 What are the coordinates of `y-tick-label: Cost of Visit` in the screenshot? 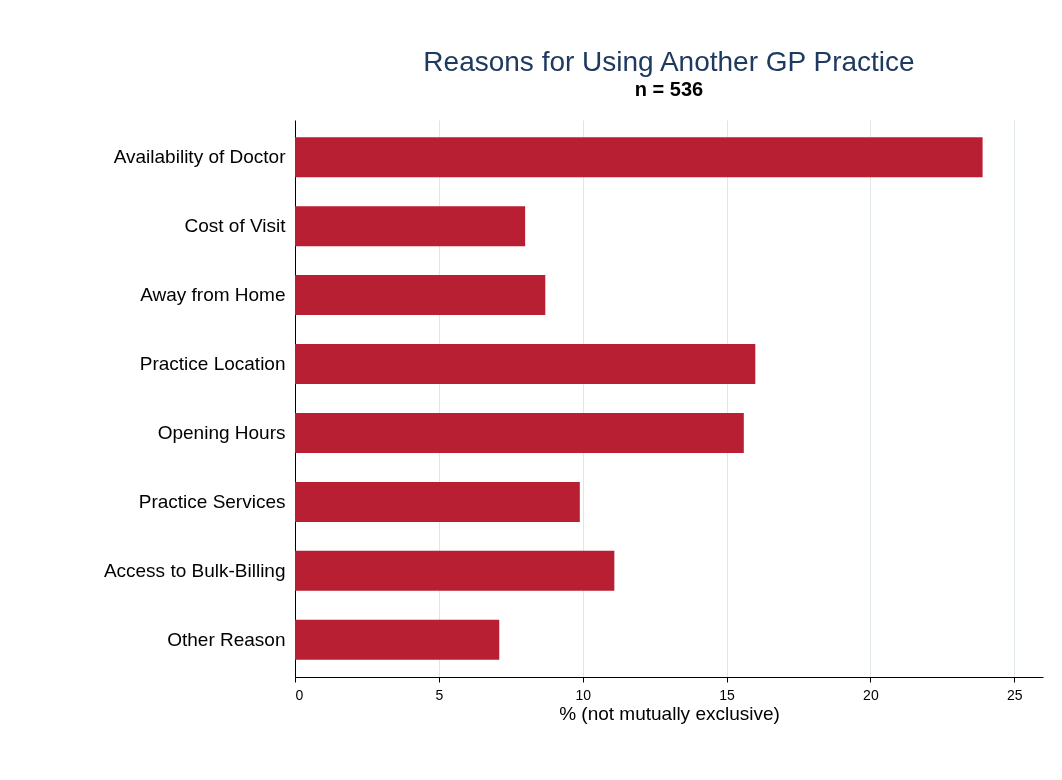 It's located at (235, 226).